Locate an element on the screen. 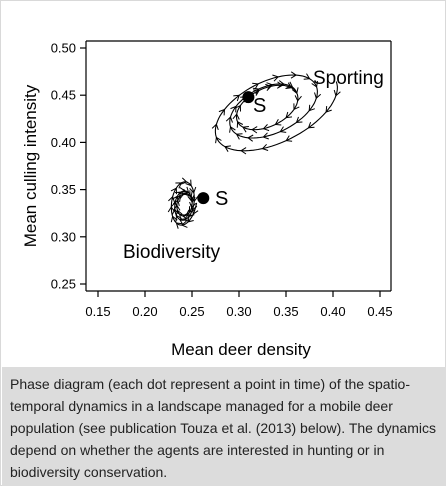  trajectory-layer is located at coordinates (254, 150).